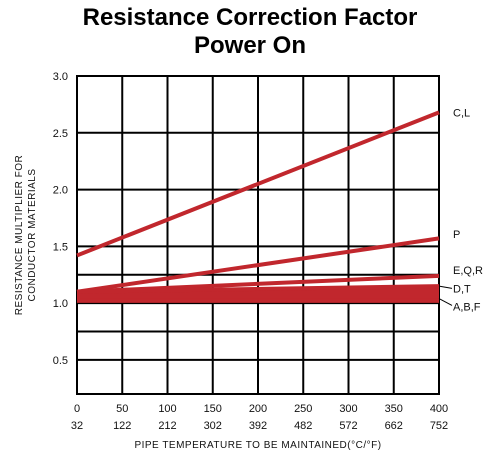  I want to click on x-tick-label-celsius: 200, so click(258, 409).